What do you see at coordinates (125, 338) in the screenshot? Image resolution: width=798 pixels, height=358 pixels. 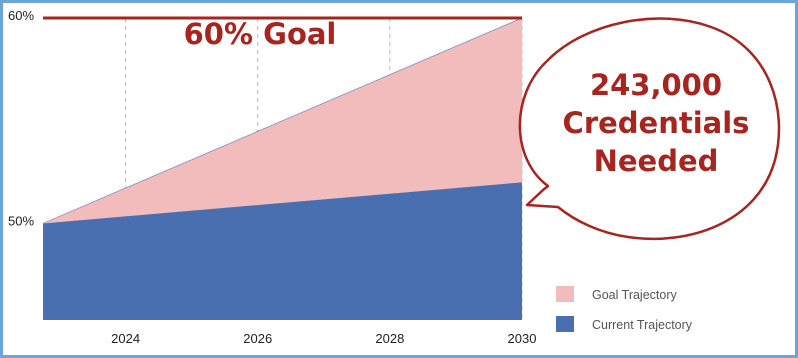 I see `x-tick-label-2024: 2024` at bounding box center [125, 338].